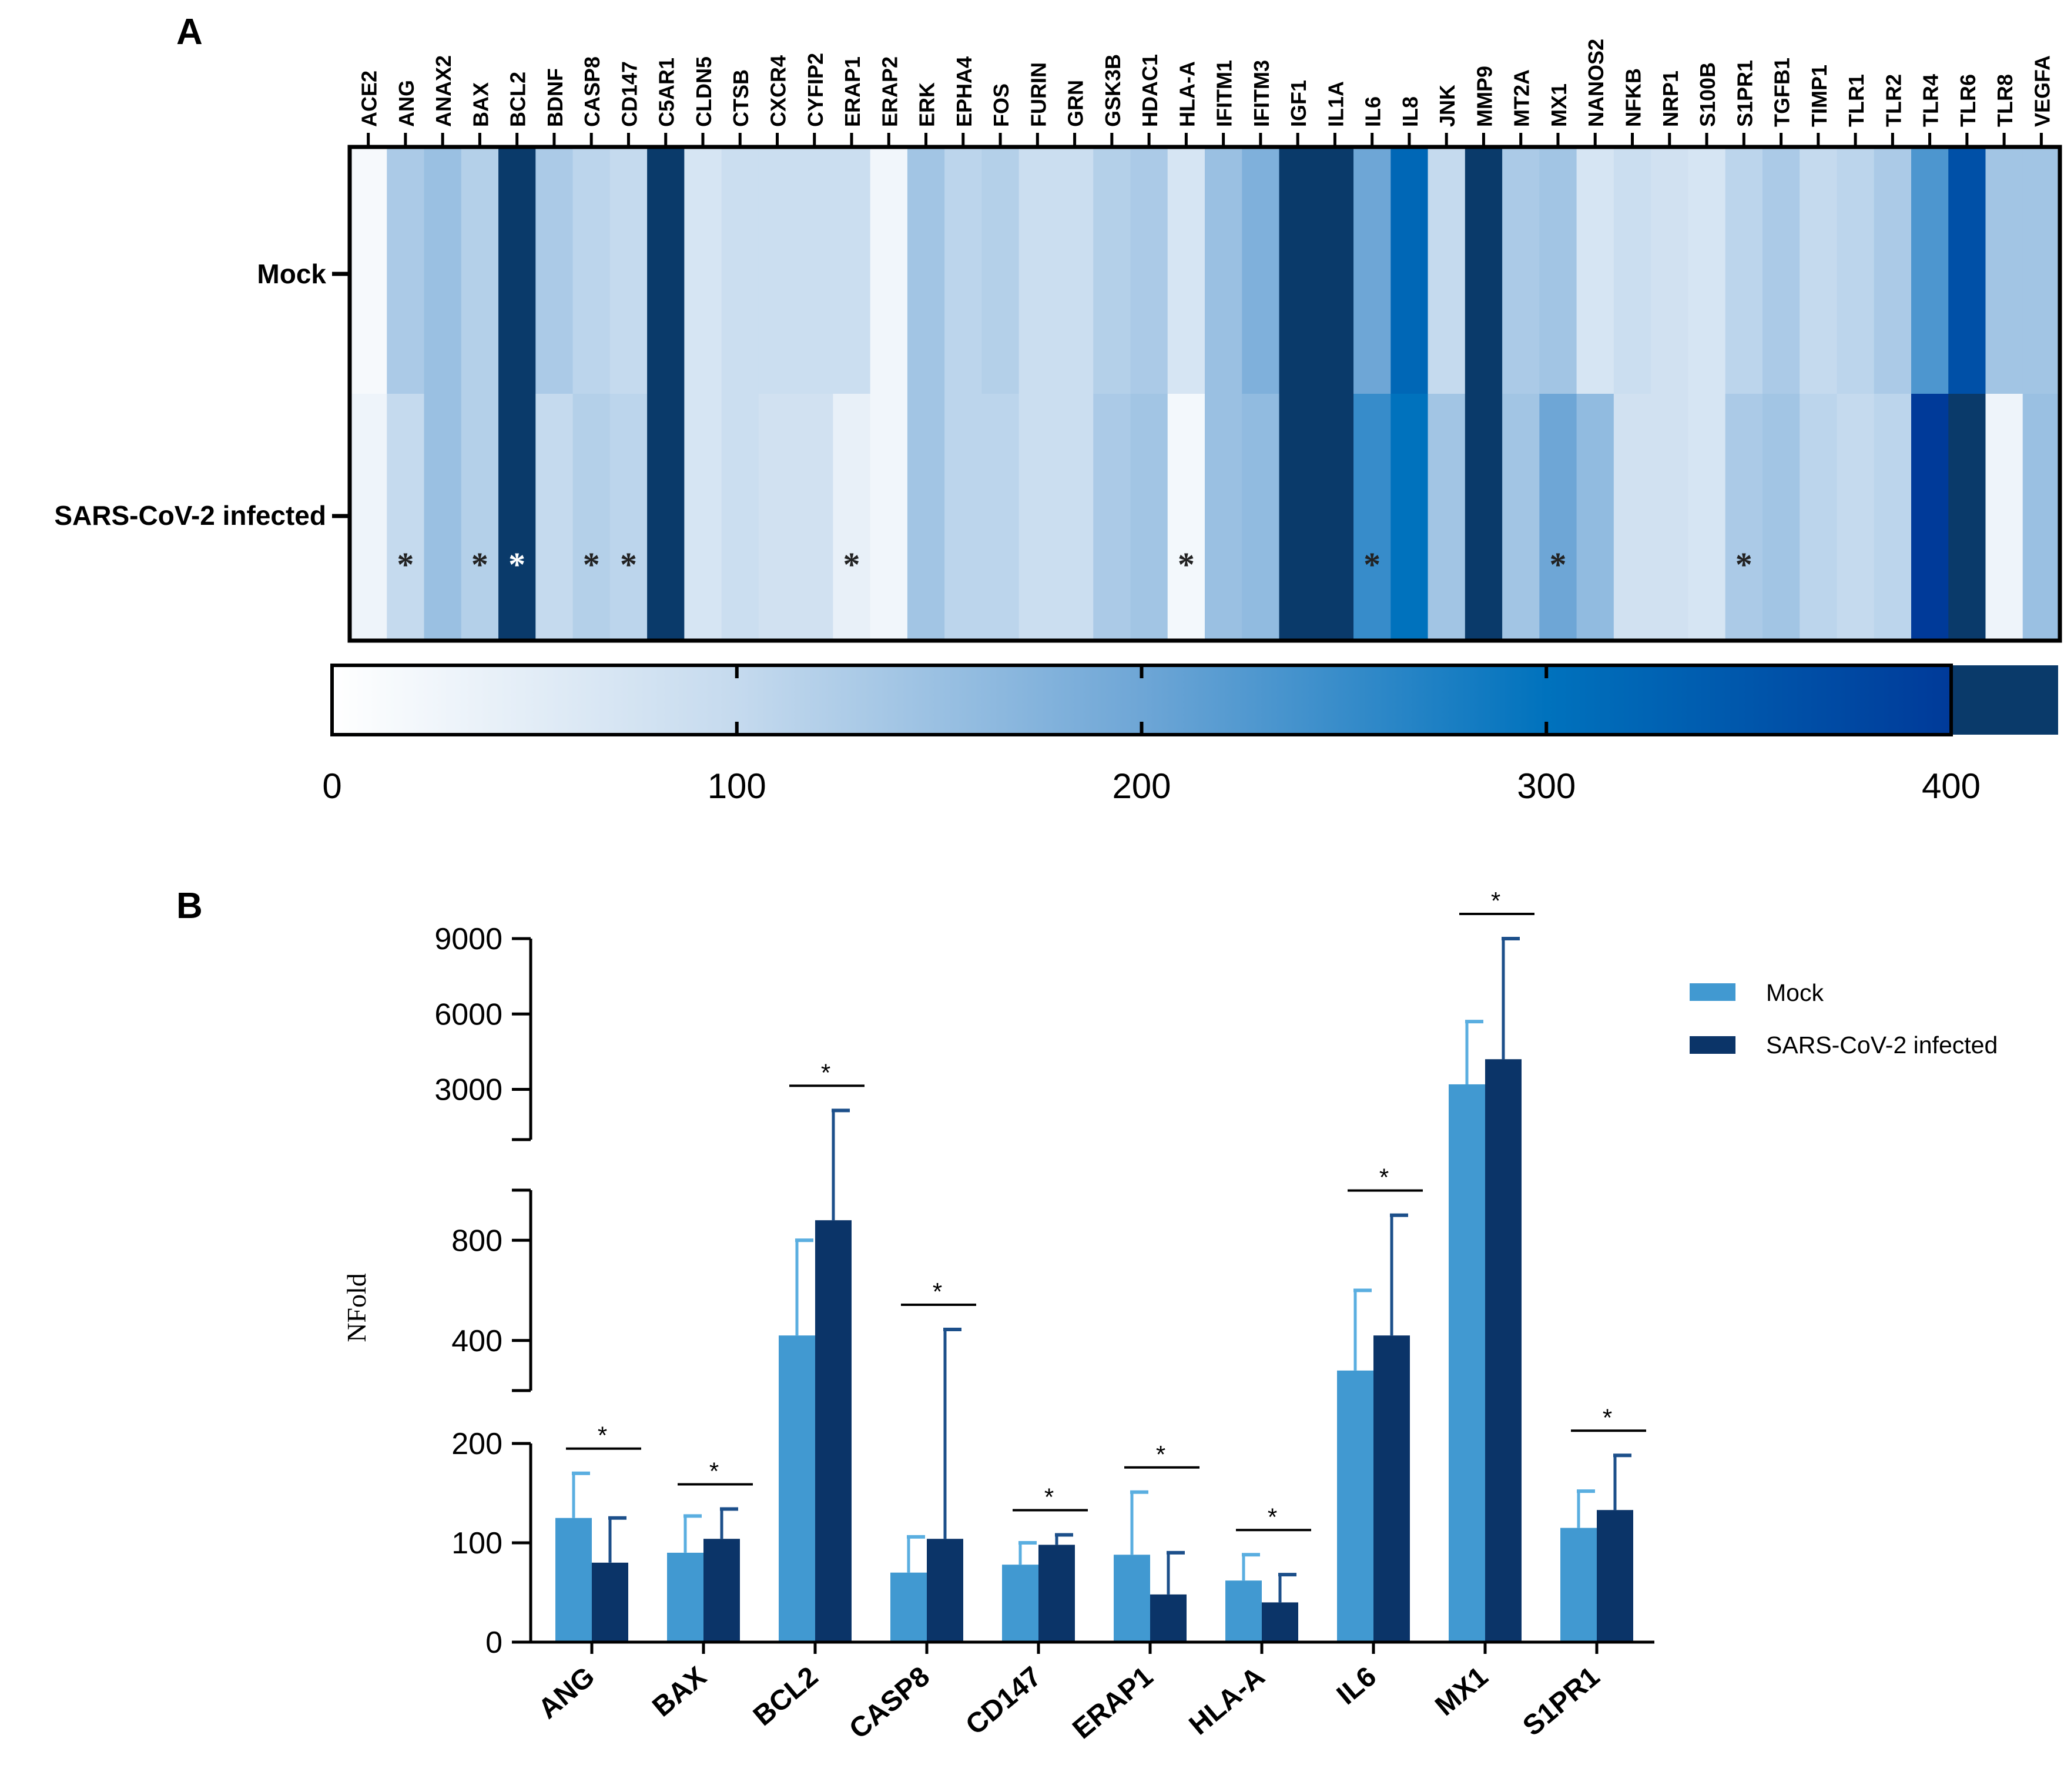  What do you see at coordinates (190, 515) in the screenshot?
I see `heatmap-row-label: SARS-CoV-2 infected` at bounding box center [190, 515].